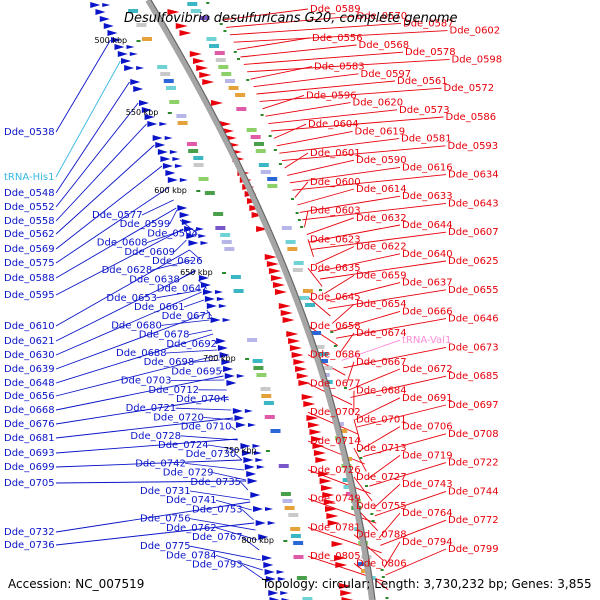 Image resolution: width=600 pixels, height=600 pixels. I want to click on gene-label-right: Dde_0632, so click(381, 218).